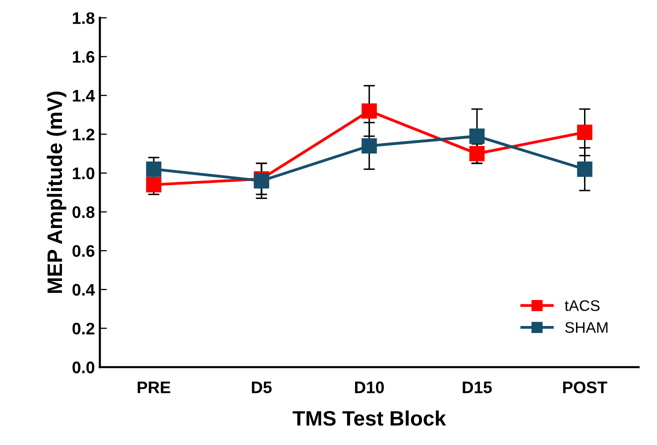 This screenshot has height=445, width=657. I want to click on y-tick-label: 1.2, so click(83, 134).